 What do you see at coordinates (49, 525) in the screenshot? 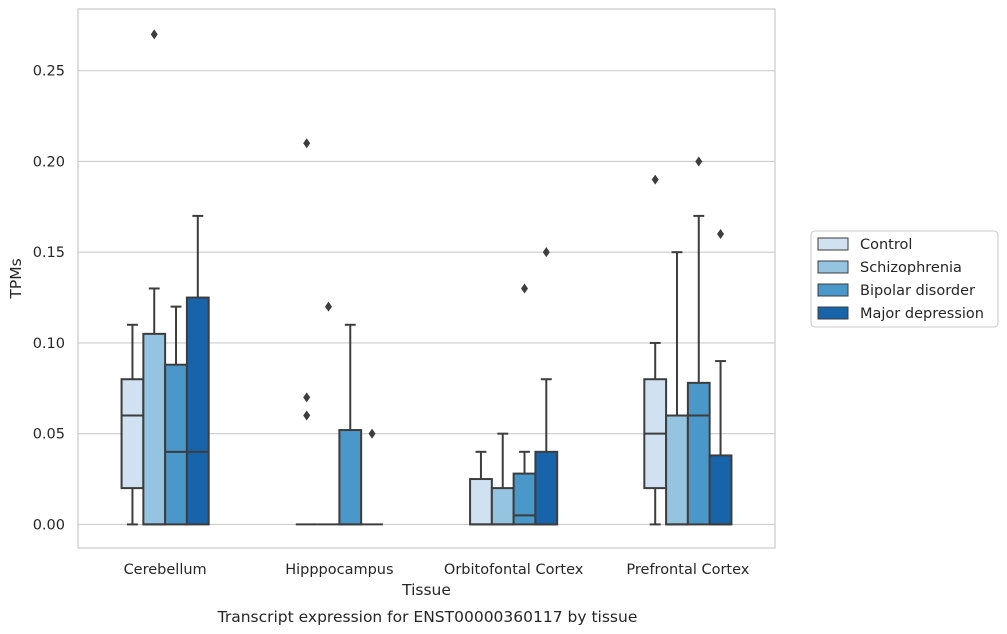
I see `y-tick-label: 0.00` at bounding box center [49, 525].